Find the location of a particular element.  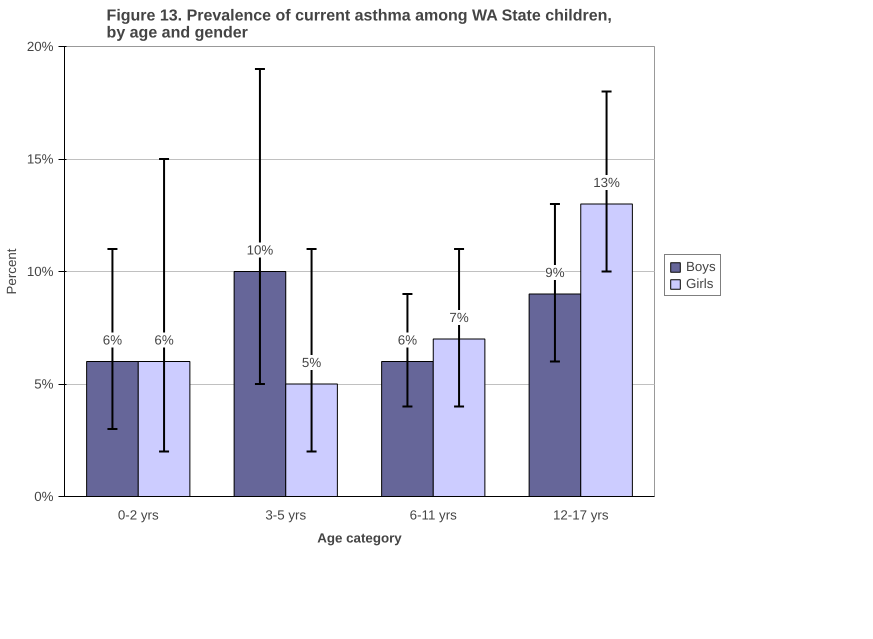

y-tick-label: 5% is located at coordinates (44, 384).